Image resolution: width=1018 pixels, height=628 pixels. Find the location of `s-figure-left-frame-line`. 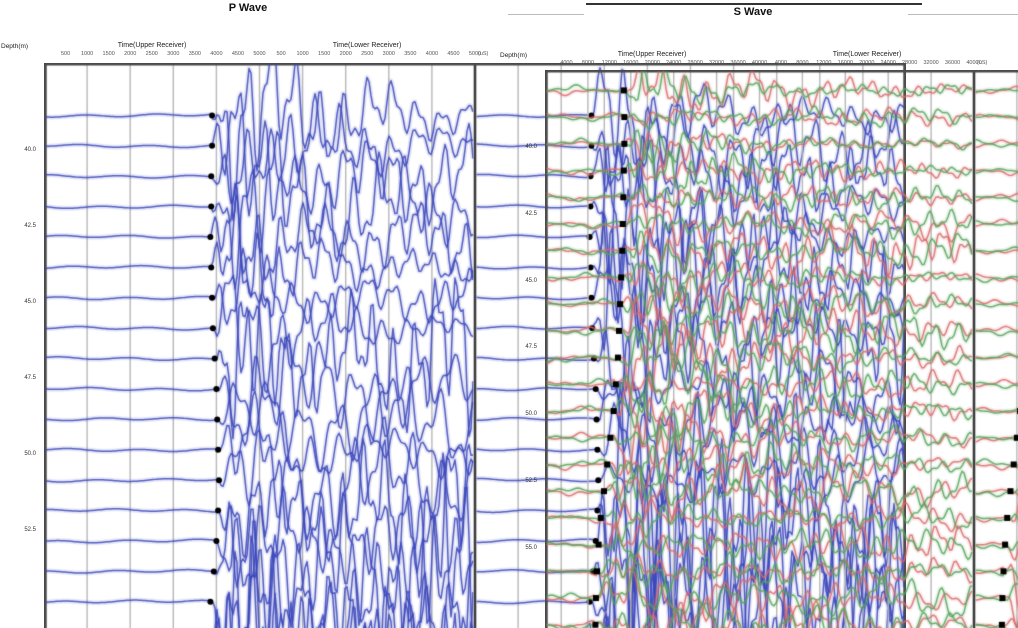

s-figure-left-frame-line is located at coordinates (546, 14).